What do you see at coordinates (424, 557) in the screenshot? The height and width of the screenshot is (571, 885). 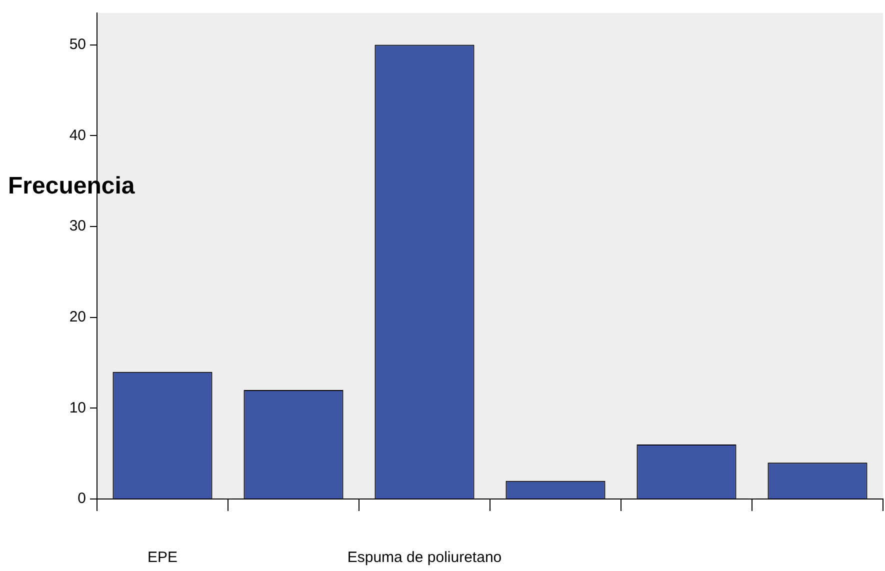 I see `x-tick-label: Espuma de poliuretano` at bounding box center [424, 557].